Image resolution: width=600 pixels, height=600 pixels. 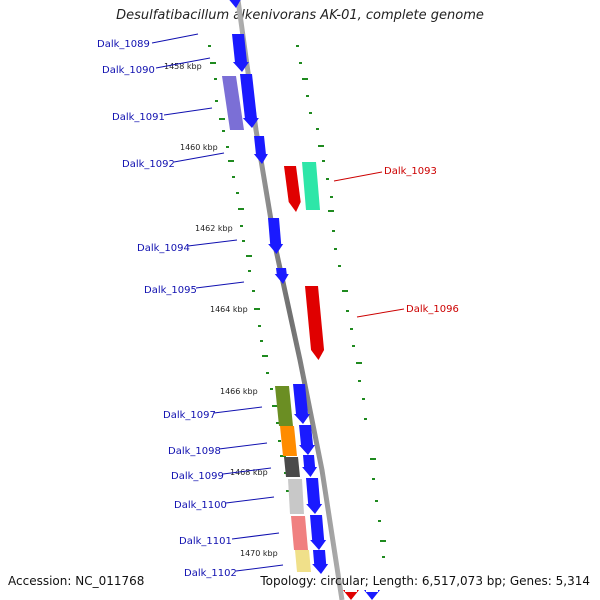 I want to click on gene-label: Dalk_1098, so click(x=194, y=451).